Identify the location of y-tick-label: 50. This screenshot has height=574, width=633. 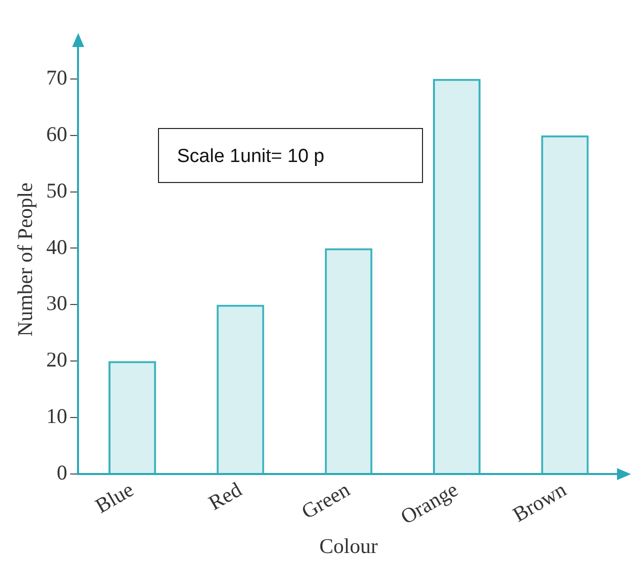
(57, 190).